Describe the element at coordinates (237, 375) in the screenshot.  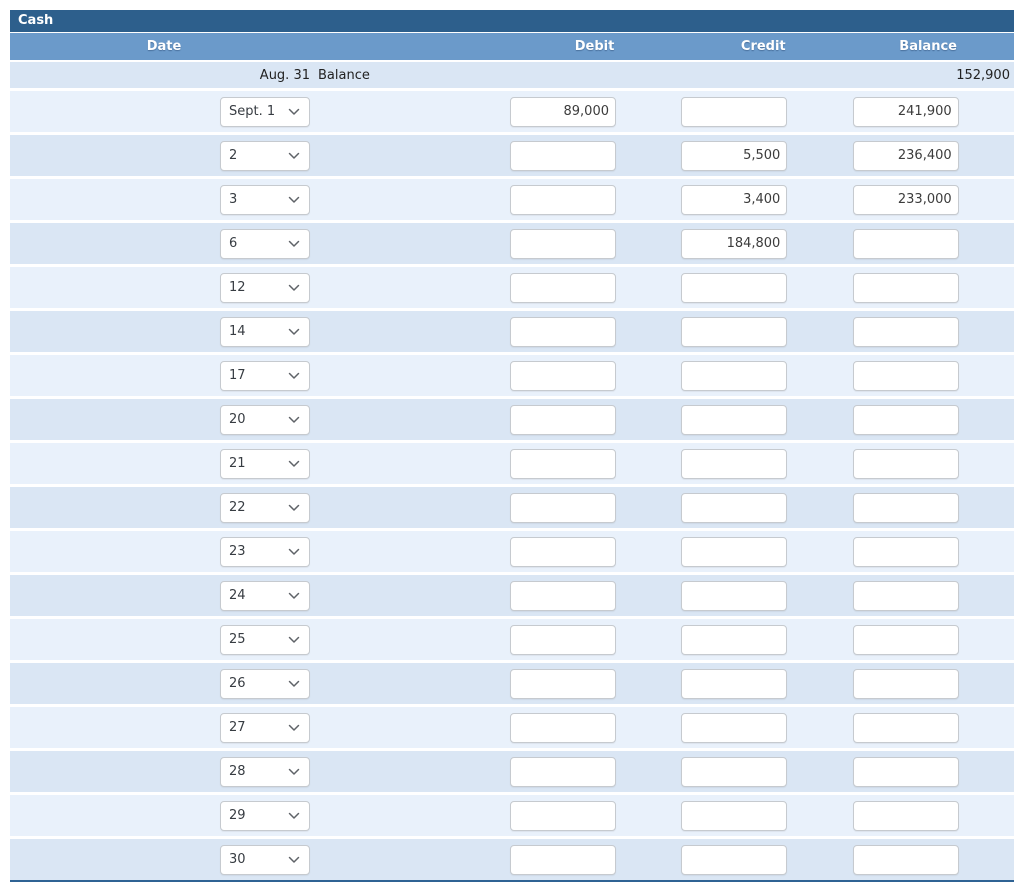
I see `date-select-value: 17` at that location.